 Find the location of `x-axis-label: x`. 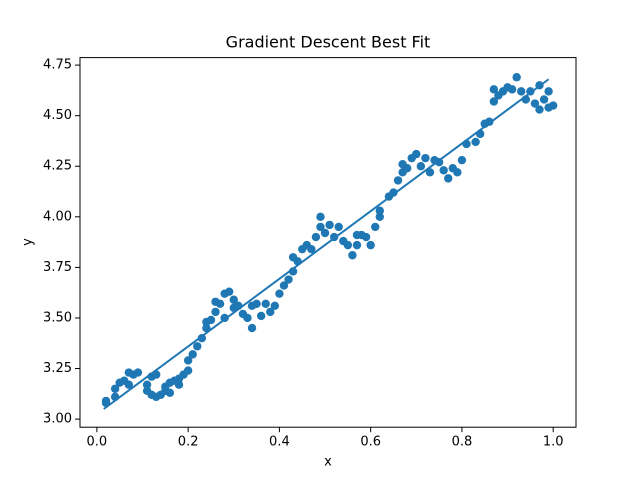

x-axis-label: x is located at coordinates (328, 462).